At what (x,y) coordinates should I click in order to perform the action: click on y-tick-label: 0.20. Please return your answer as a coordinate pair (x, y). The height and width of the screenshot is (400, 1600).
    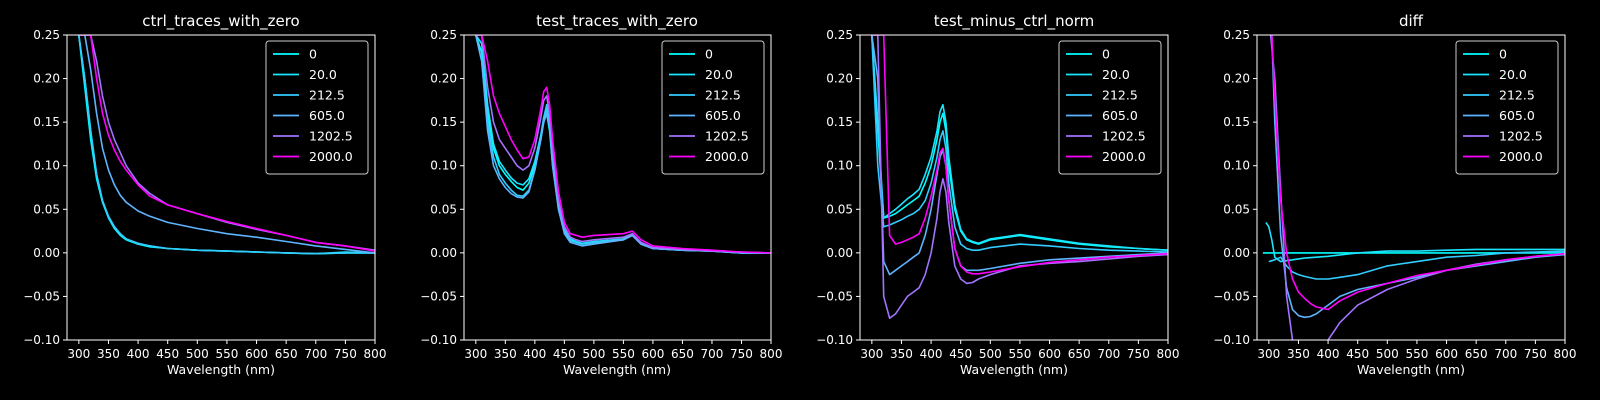
    Looking at the image, I should click on (443, 79).